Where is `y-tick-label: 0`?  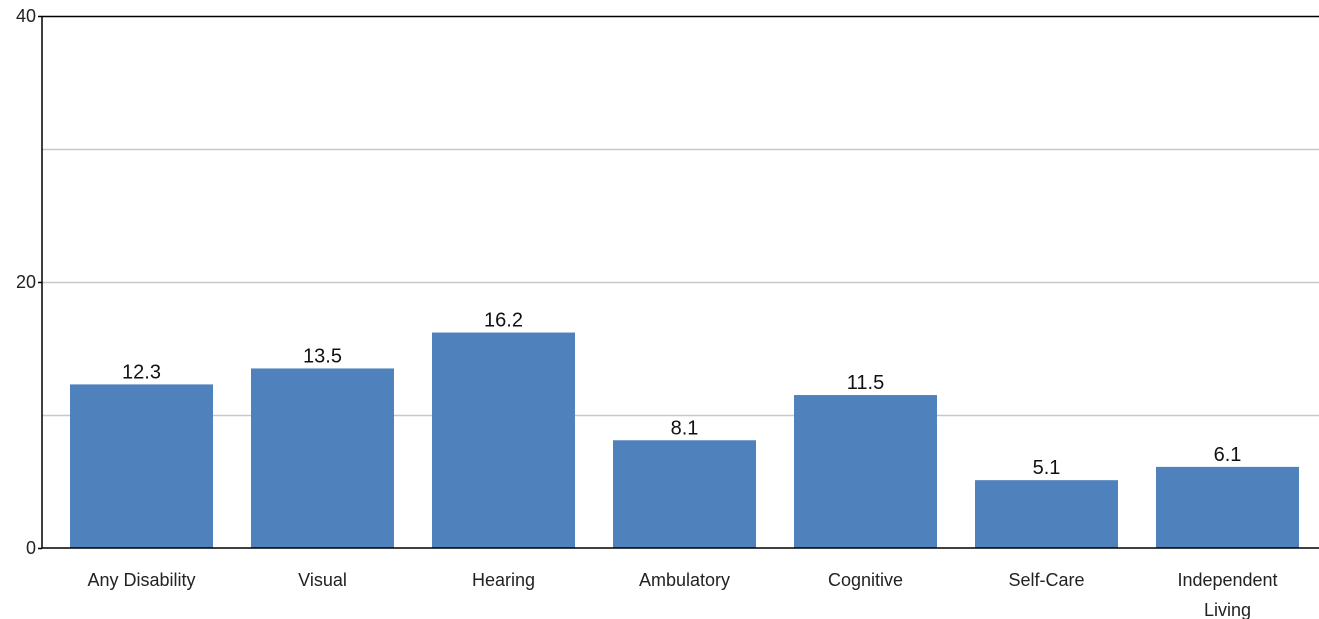 y-tick-label: 0 is located at coordinates (31, 548).